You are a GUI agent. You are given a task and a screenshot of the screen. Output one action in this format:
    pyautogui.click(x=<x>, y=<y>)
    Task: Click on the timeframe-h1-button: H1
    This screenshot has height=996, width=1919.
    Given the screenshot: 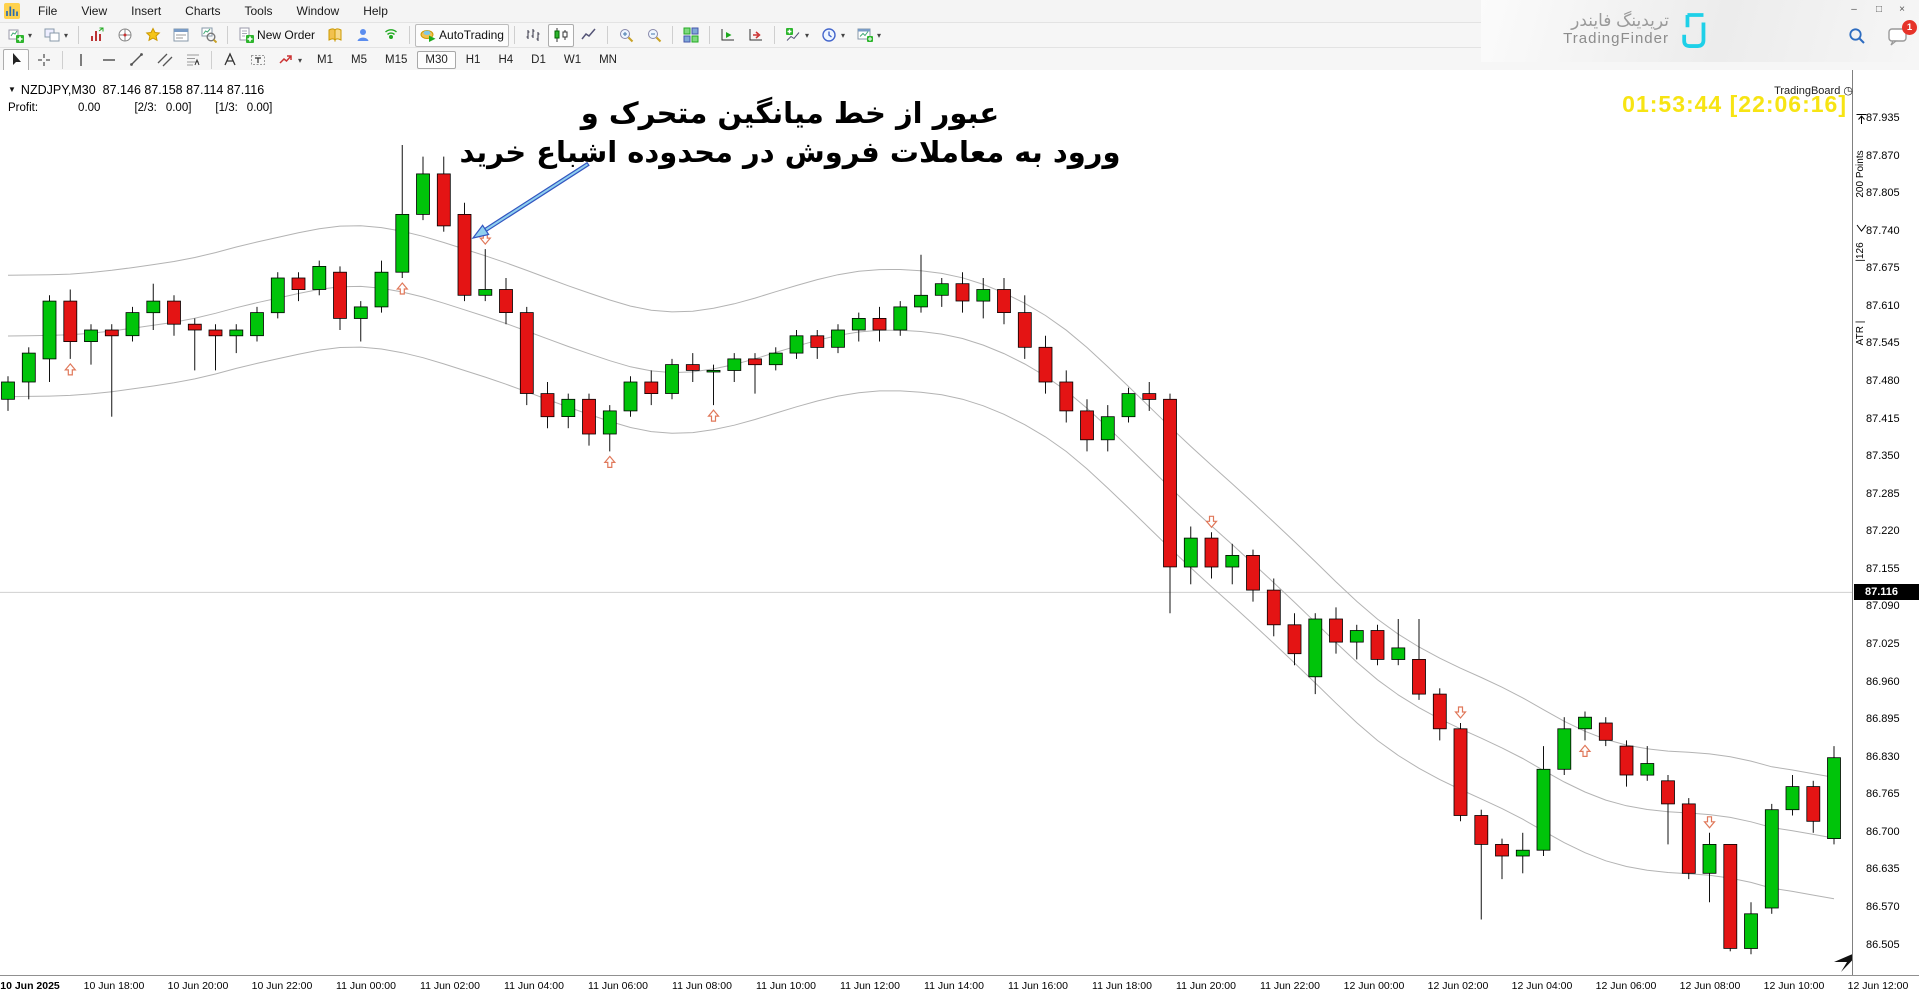 What is the action you would take?
    pyautogui.click(x=473, y=60)
    